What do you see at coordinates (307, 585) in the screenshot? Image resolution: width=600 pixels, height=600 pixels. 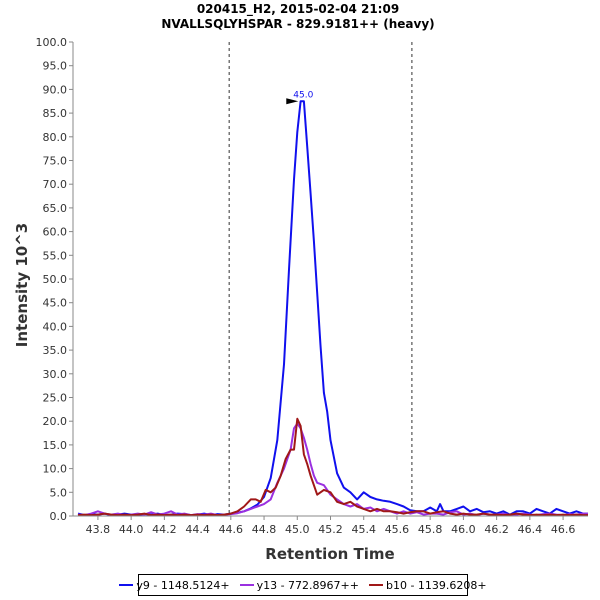 I see `legend-label-y13: y13 - 772.8967++` at bounding box center [307, 585].